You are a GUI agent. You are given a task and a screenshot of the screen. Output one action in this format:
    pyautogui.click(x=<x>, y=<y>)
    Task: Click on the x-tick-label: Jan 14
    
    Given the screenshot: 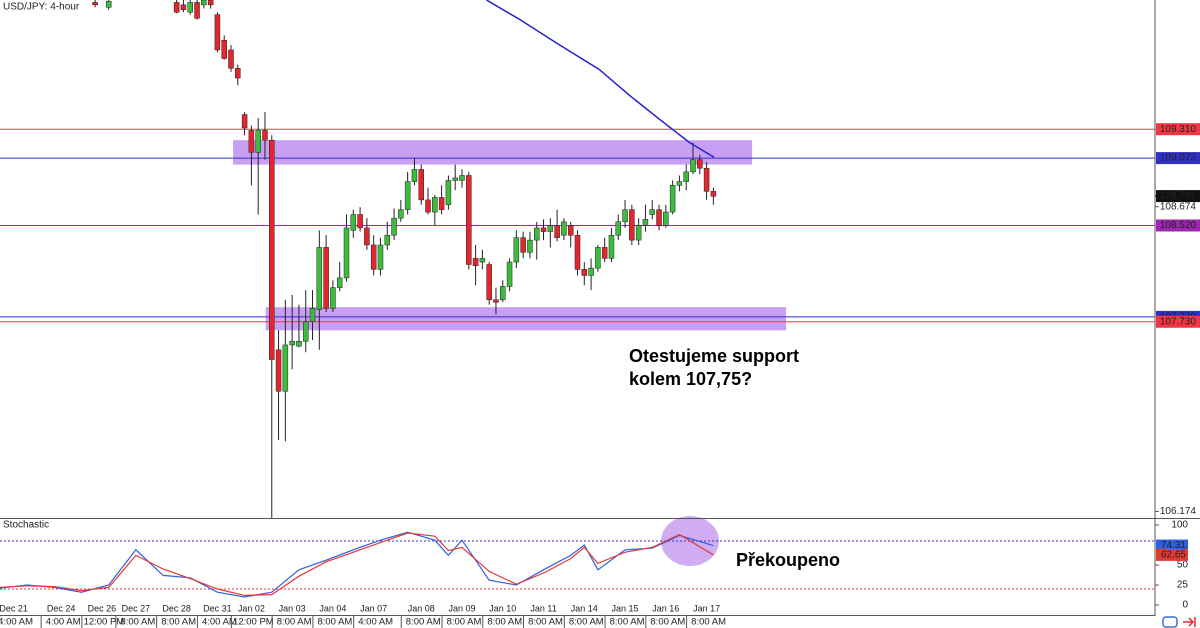 What is the action you would take?
    pyautogui.click(x=584, y=608)
    